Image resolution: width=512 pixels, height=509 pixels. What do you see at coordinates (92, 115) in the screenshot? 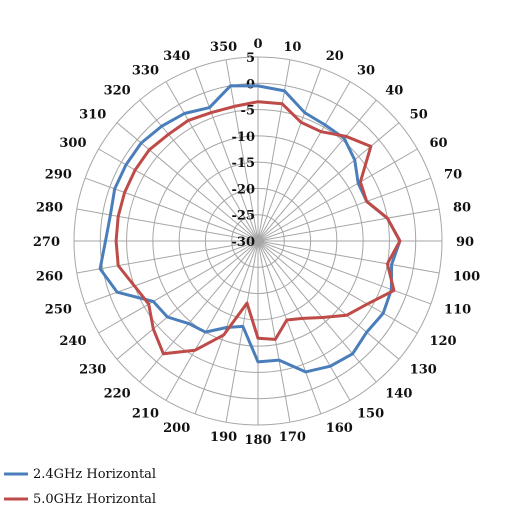
I see `angle-tick-label: 310` at bounding box center [92, 115].